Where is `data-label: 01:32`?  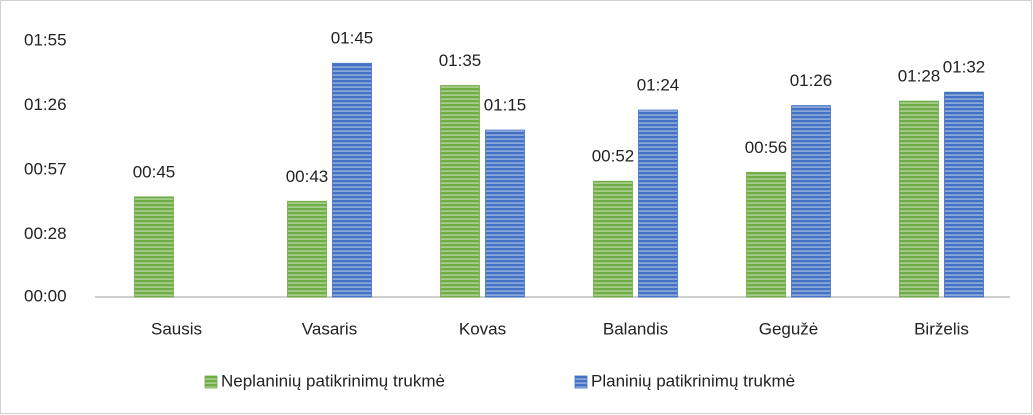
data-label: 01:32 is located at coordinates (964, 67).